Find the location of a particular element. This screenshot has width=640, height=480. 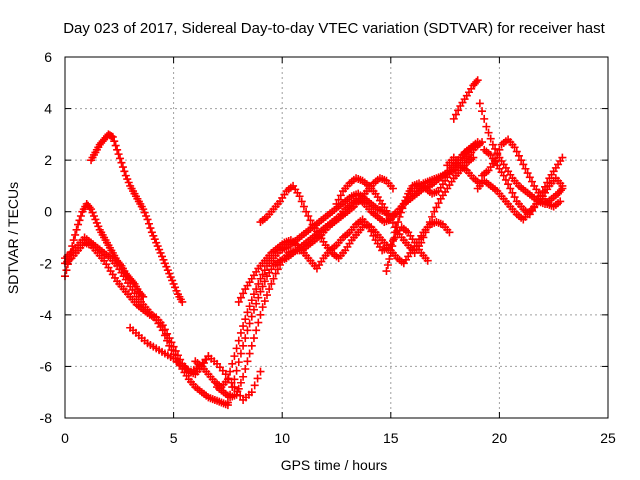

x-tick-label: 5 is located at coordinates (174, 438).